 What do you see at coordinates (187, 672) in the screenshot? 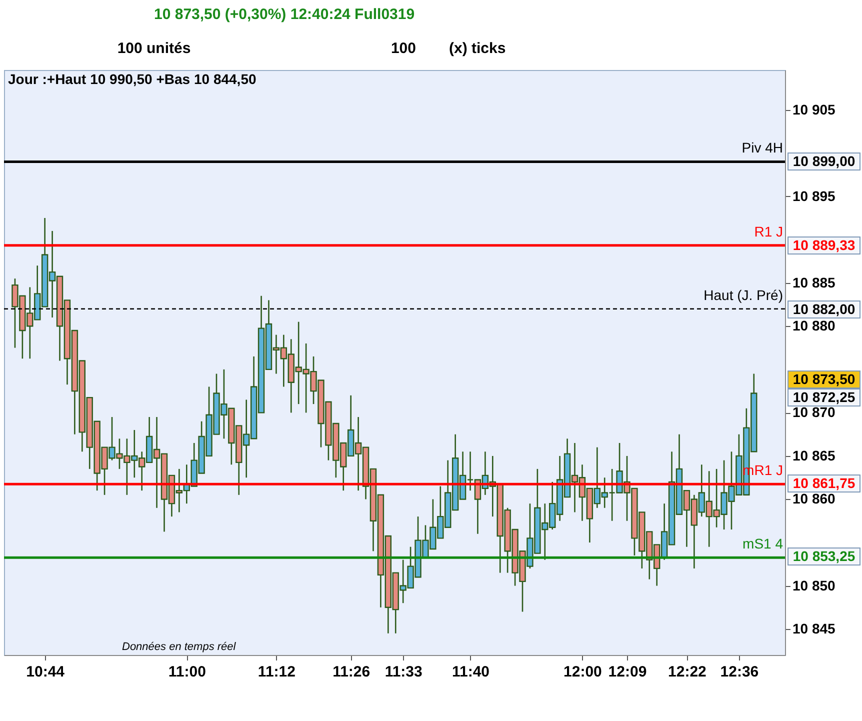
I see `x-tick-label: 11:00` at bounding box center [187, 672].